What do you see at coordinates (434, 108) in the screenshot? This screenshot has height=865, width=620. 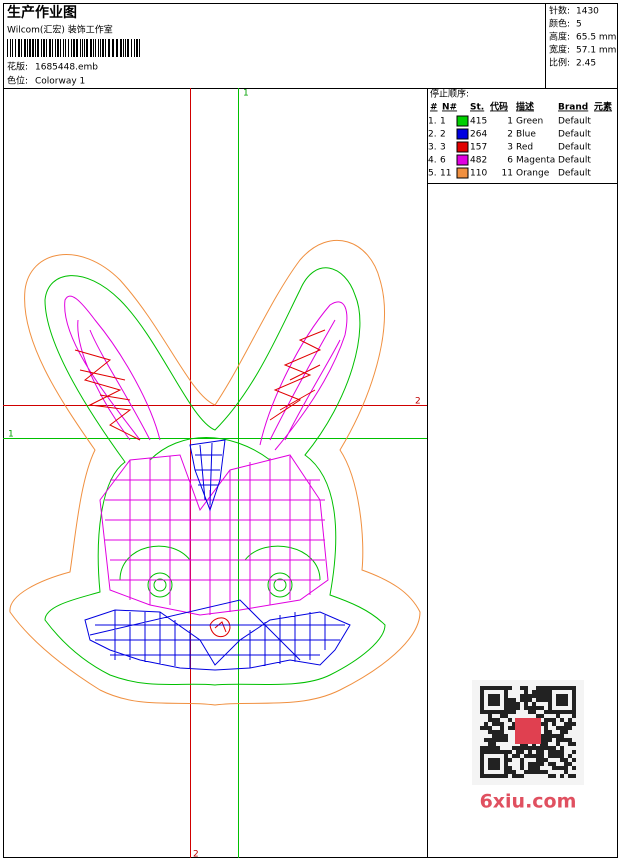 I see `column-header: #` at bounding box center [434, 108].